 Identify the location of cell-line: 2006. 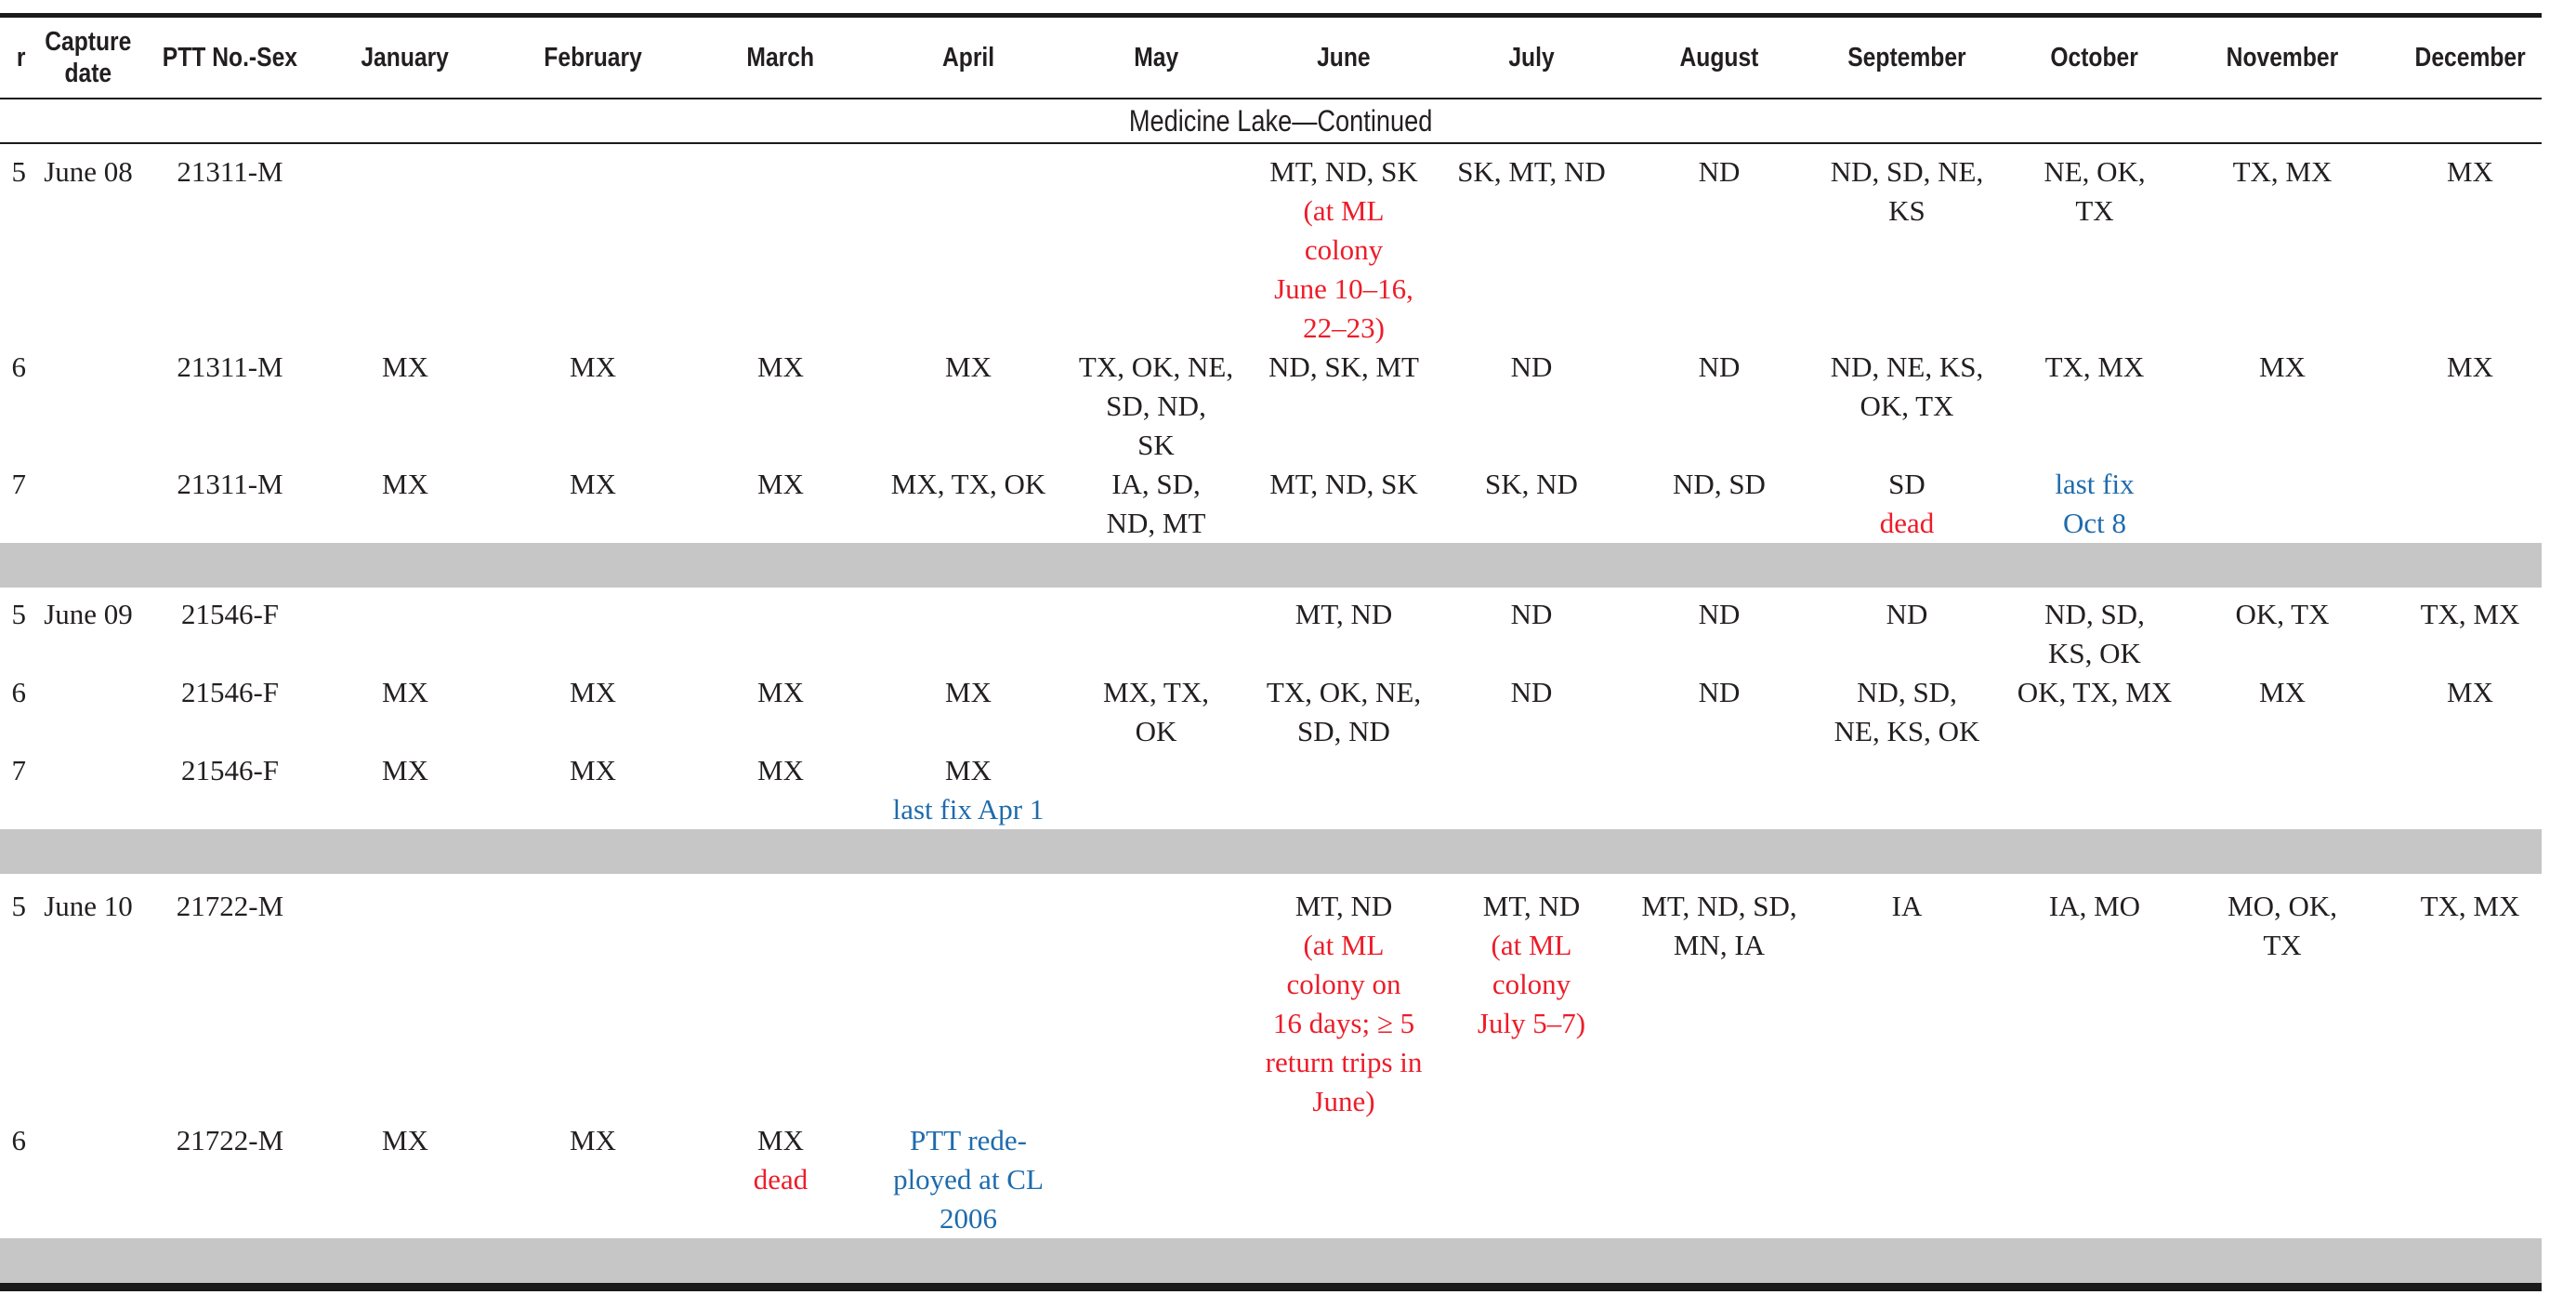
(968, 1218).